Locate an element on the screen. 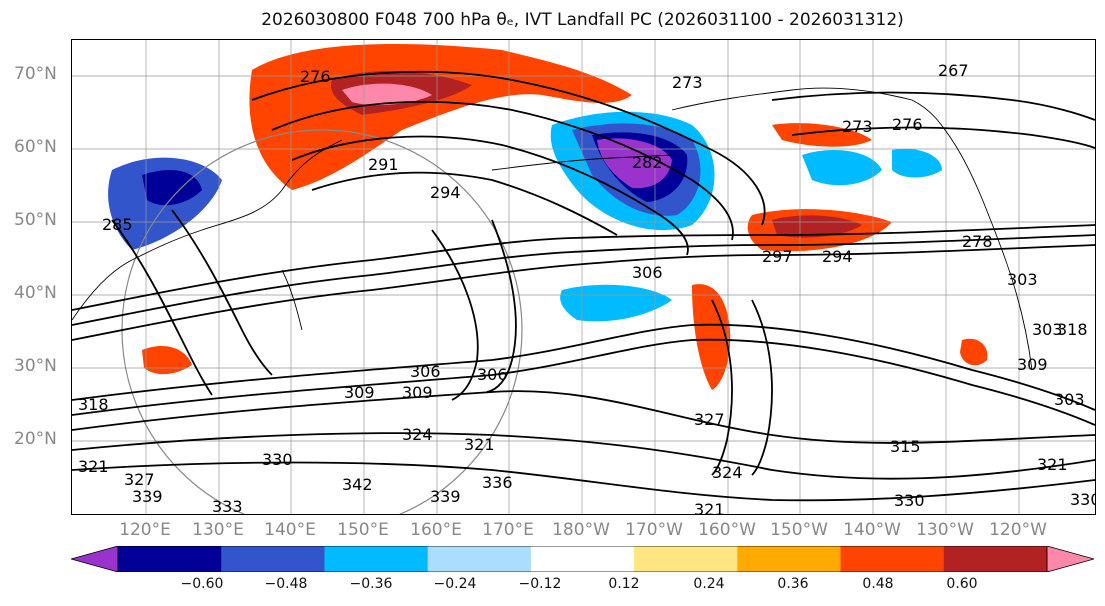  colorbar-tick: −0.36 is located at coordinates (371, 584).